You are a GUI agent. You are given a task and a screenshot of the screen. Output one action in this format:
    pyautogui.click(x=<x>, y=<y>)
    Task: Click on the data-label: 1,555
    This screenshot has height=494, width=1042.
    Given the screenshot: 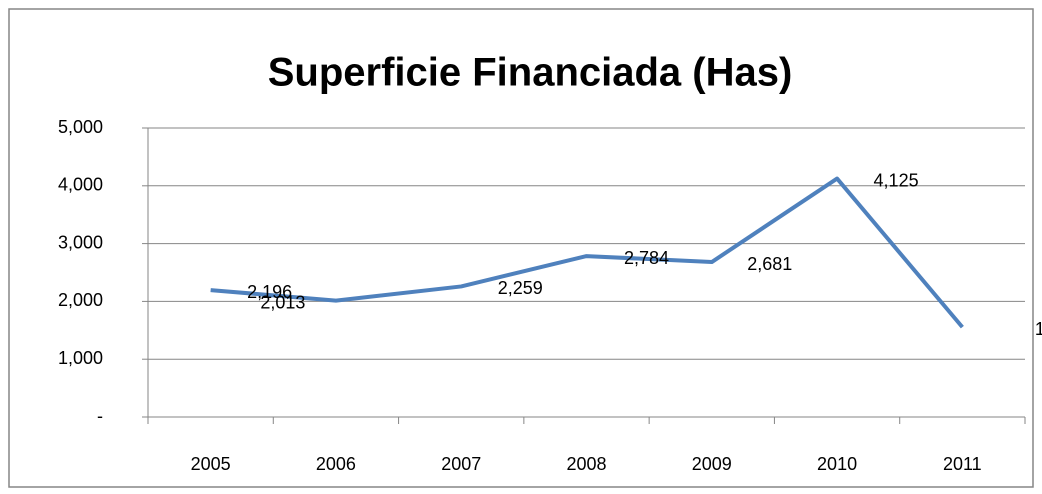 What is the action you would take?
    pyautogui.click(x=1038, y=329)
    